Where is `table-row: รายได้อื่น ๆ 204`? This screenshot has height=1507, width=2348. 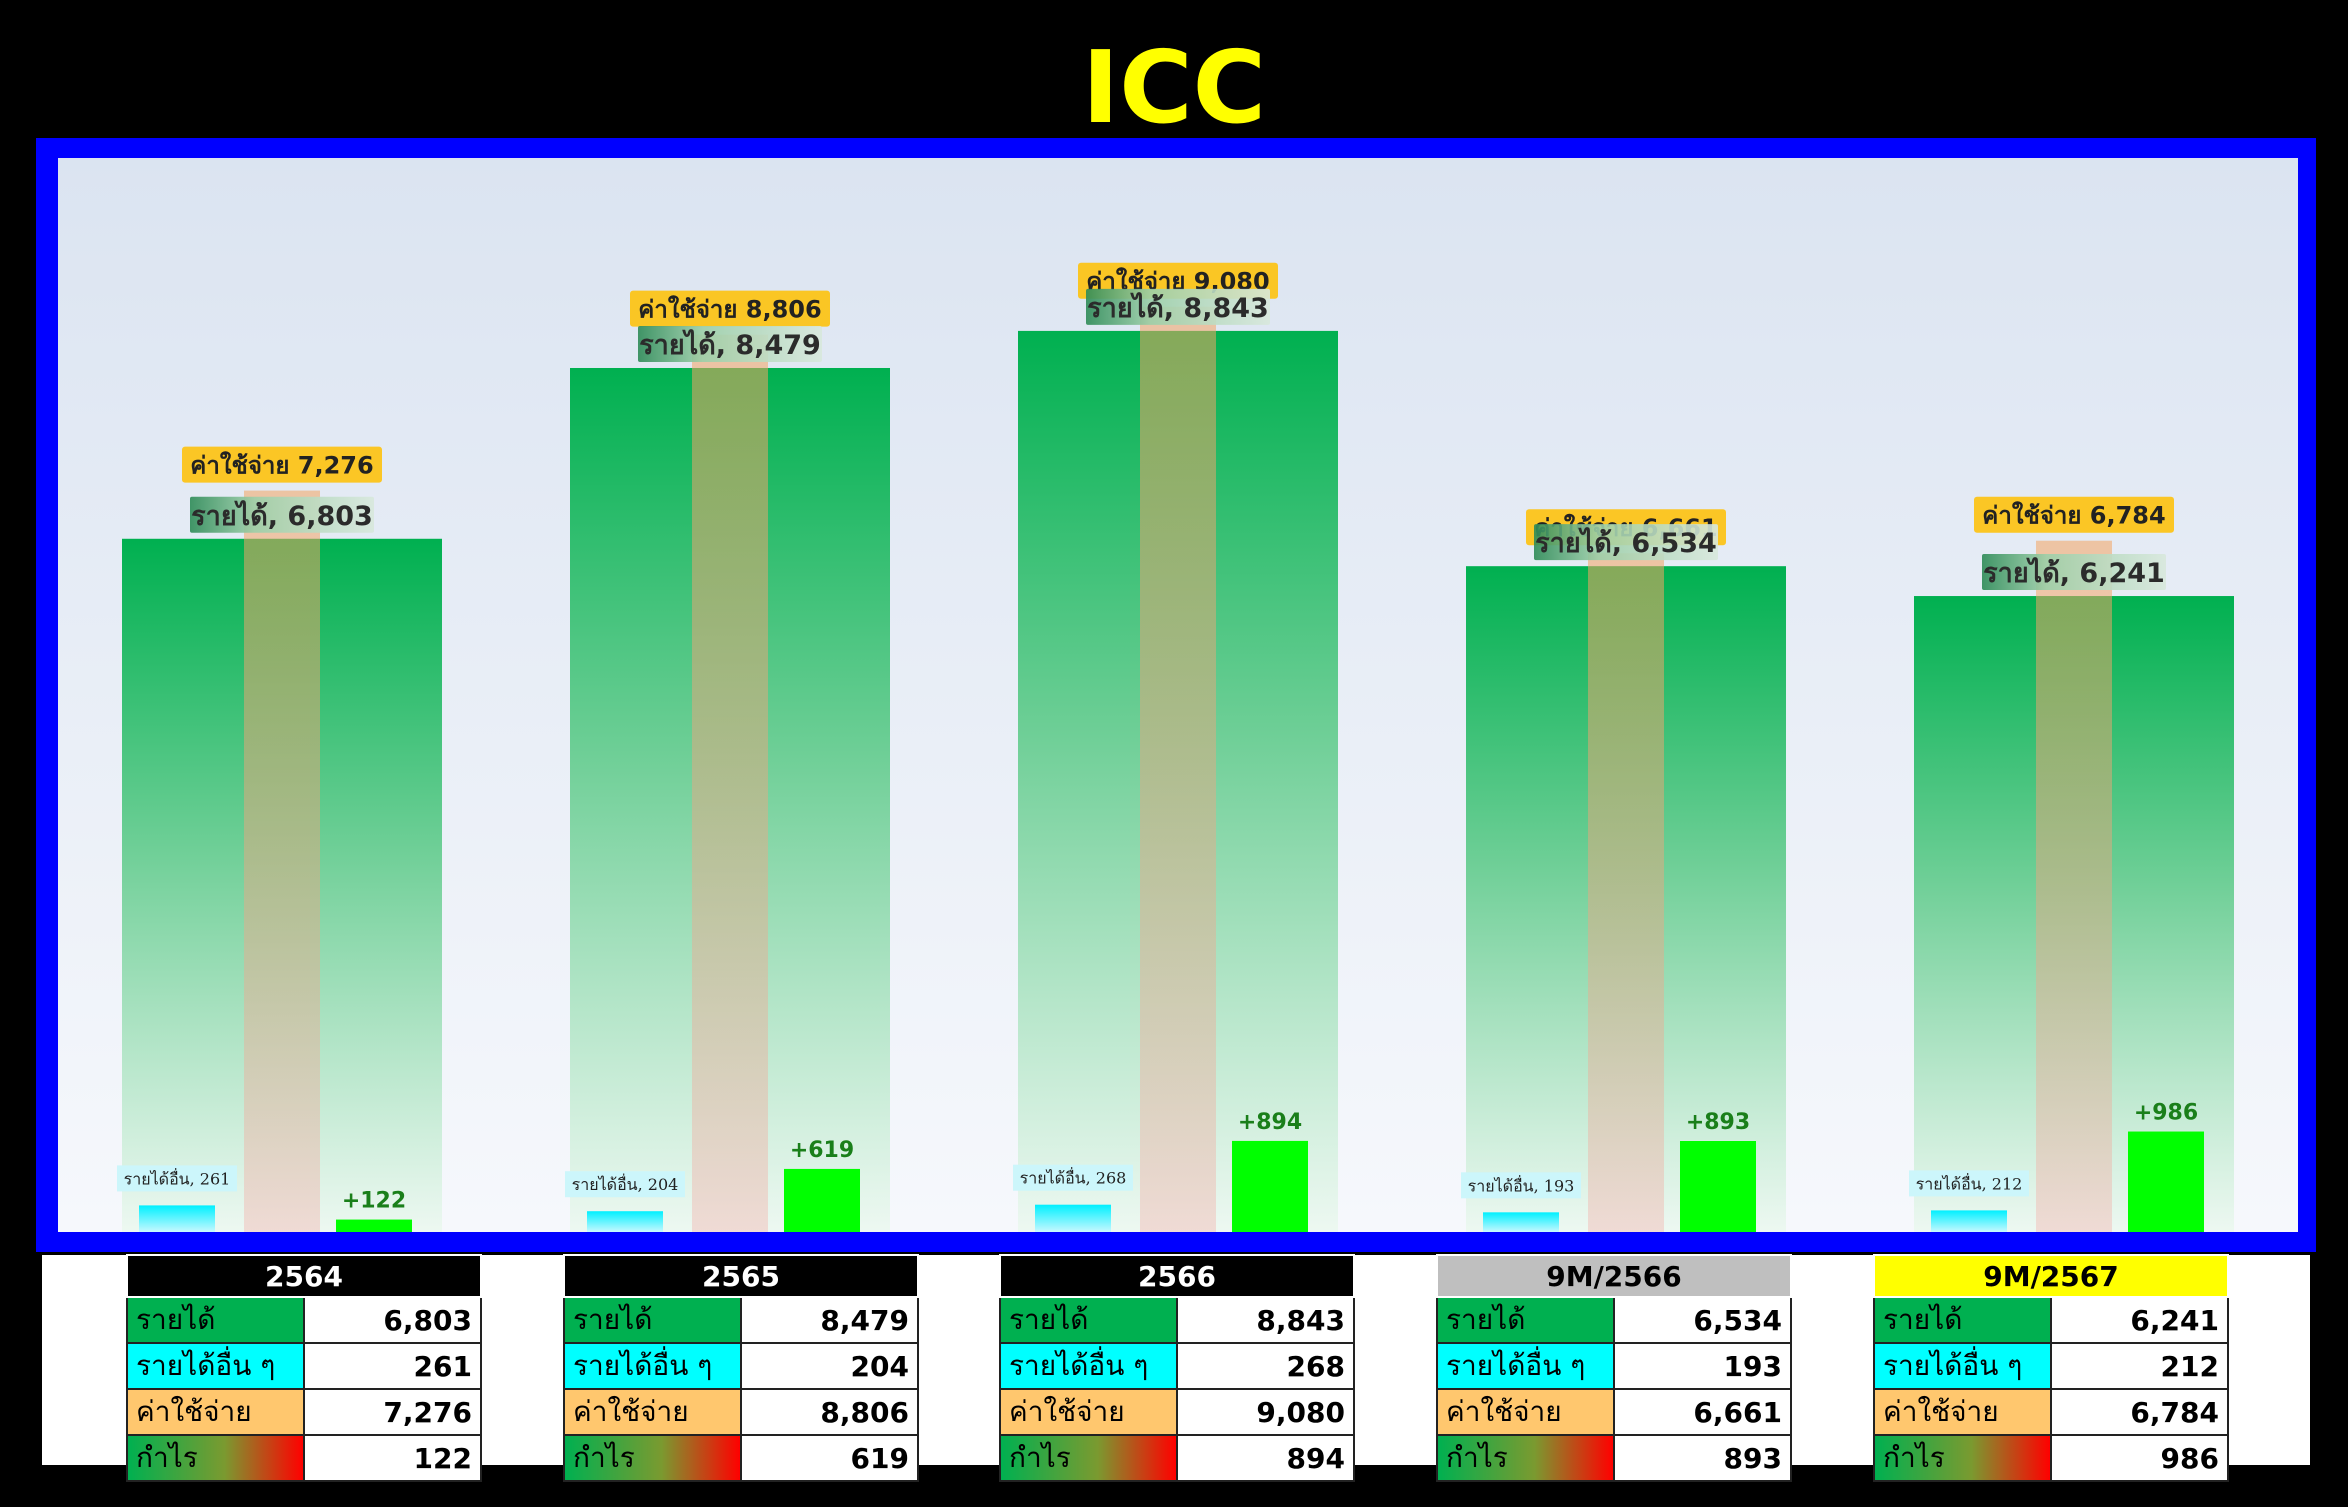 table-row: รายได้อื่น ๆ 204 is located at coordinates (741, 1366).